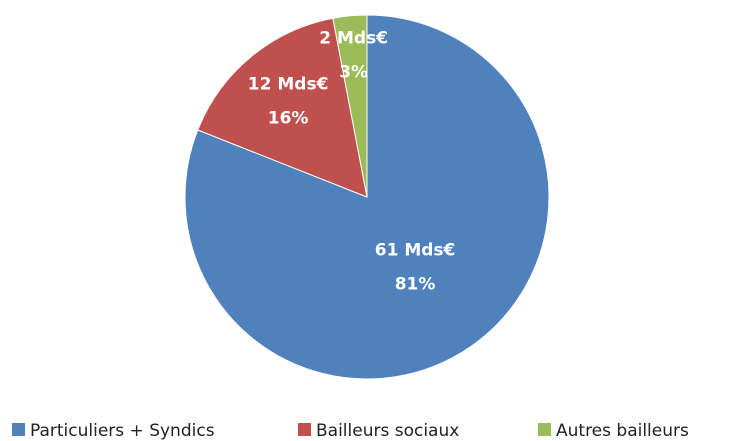 The width and height of the screenshot is (734, 441). What do you see at coordinates (415, 251) in the screenshot?
I see `amount-label: 61 Mds€` at bounding box center [415, 251].